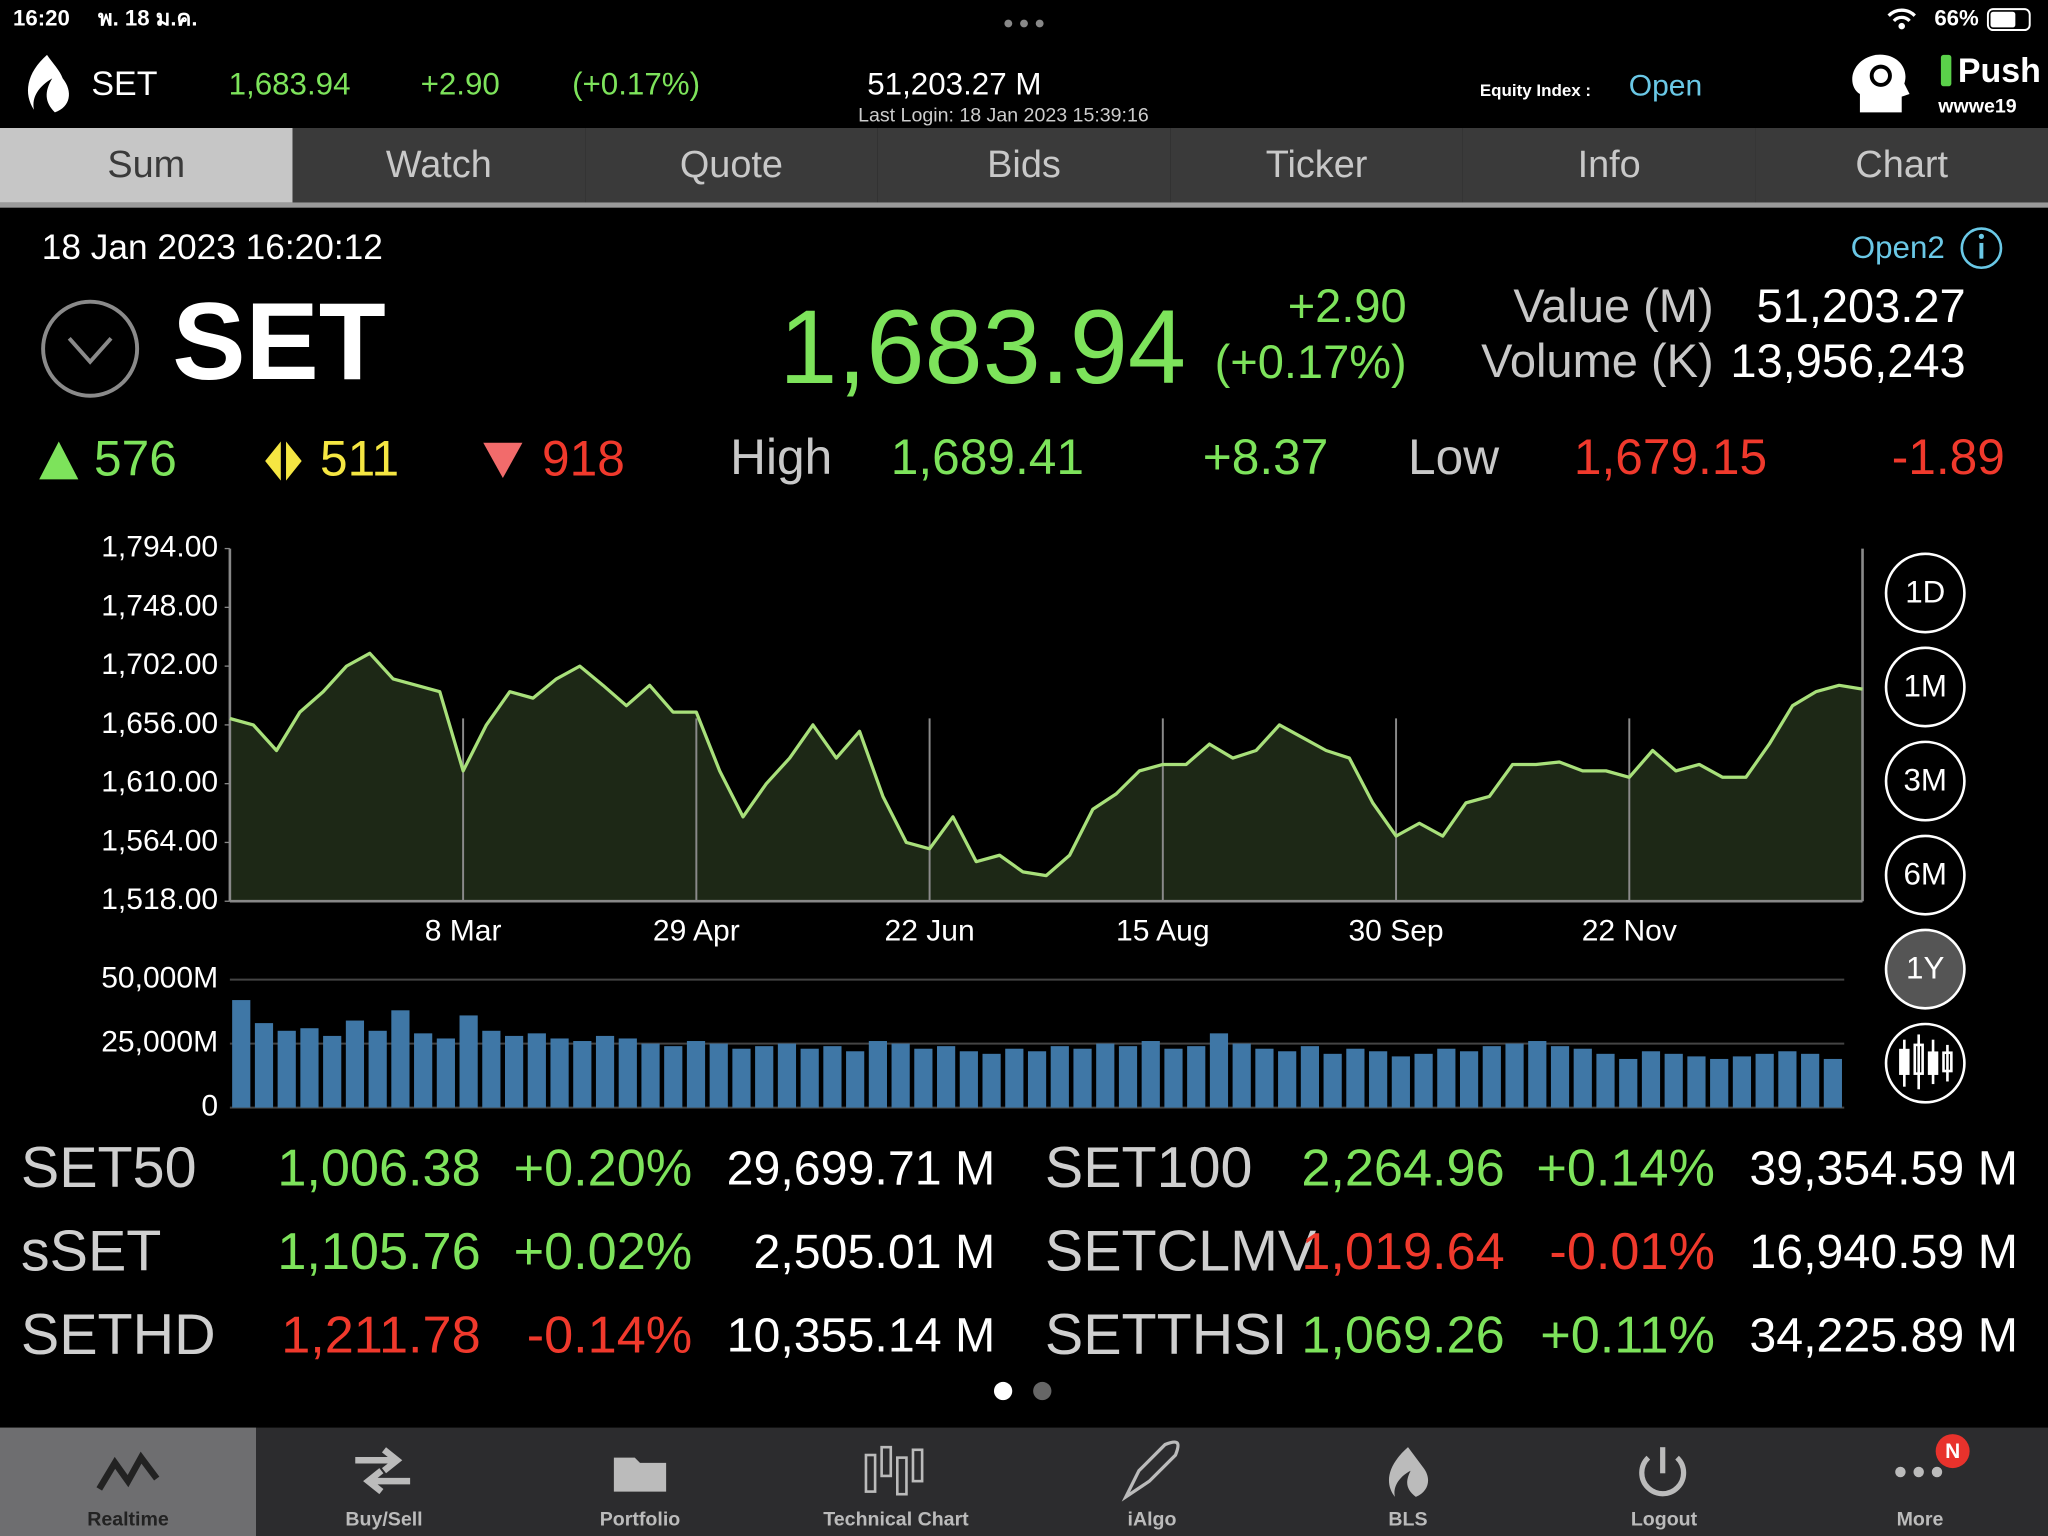 This screenshot has height=1536, width=2048. What do you see at coordinates (1152, 1519) in the screenshot?
I see `nav-label: iAlgo` at bounding box center [1152, 1519].